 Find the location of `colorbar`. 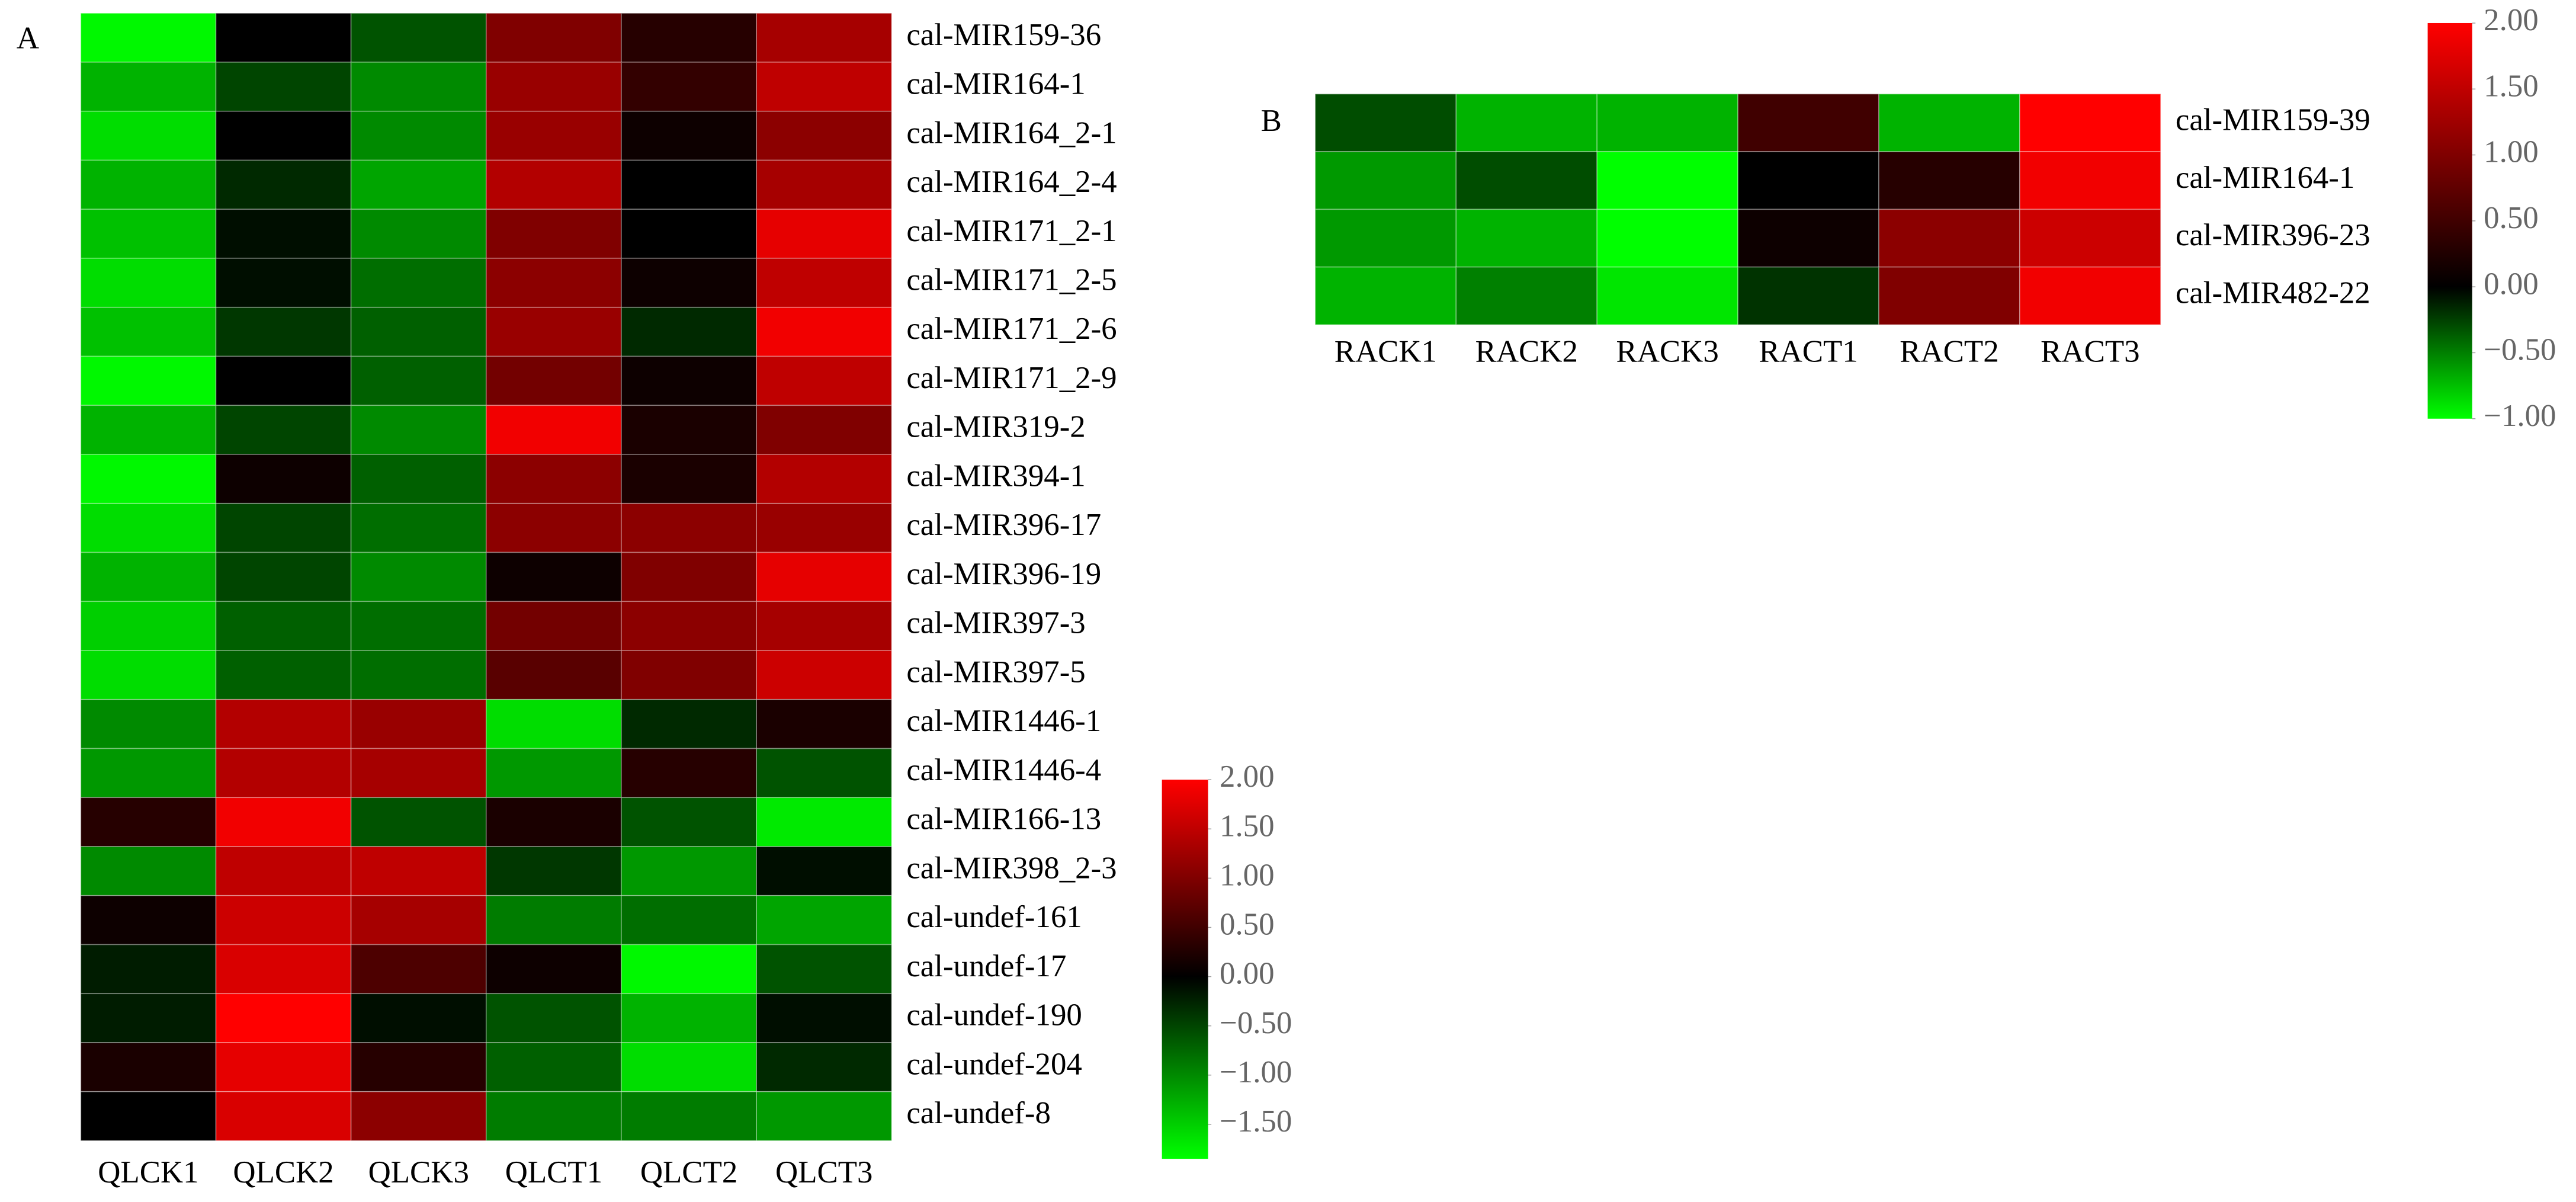

colorbar is located at coordinates (1185, 970).